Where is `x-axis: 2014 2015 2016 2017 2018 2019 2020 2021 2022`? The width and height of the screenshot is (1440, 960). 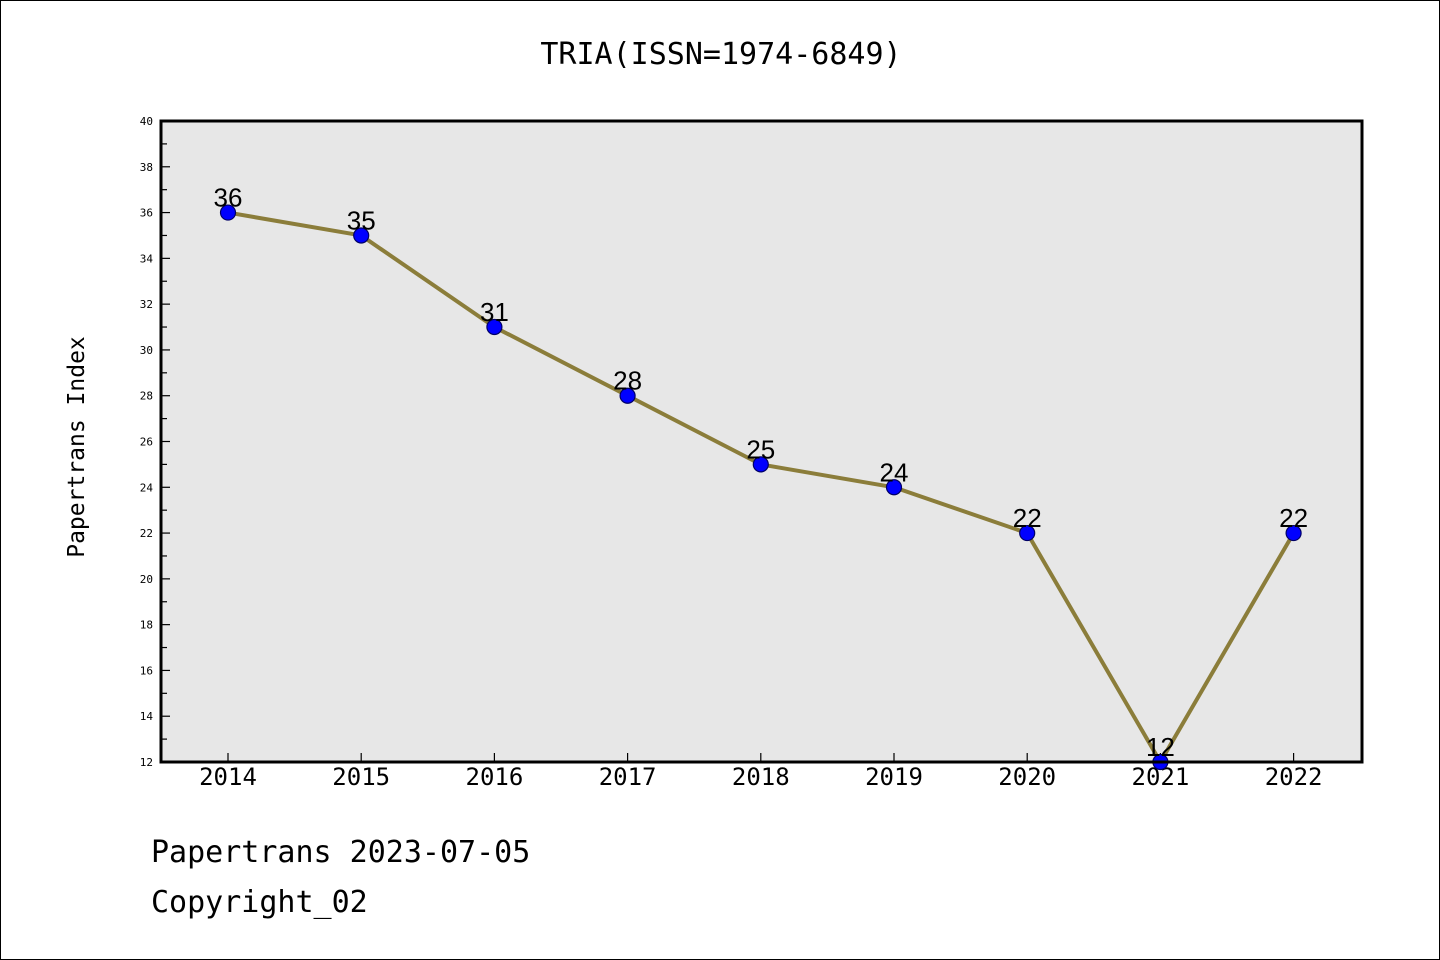 x-axis: 2014 2015 2016 2017 2018 2019 2020 2021 2022 is located at coordinates (760, 772).